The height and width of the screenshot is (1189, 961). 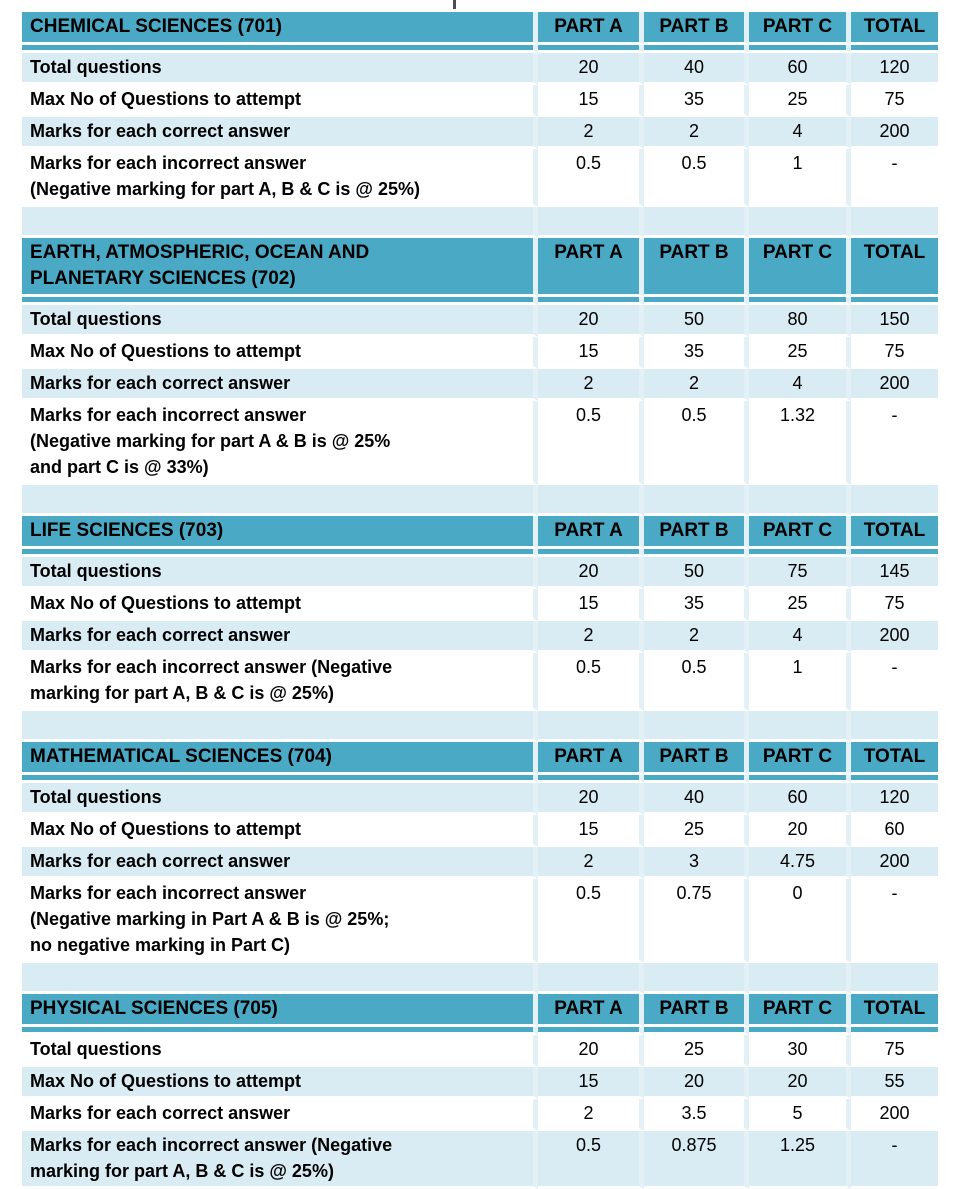 What do you see at coordinates (280, 28) in the screenshot?
I see `section-title: CHEMICAL SCIENCES (701)` at bounding box center [280, 28].